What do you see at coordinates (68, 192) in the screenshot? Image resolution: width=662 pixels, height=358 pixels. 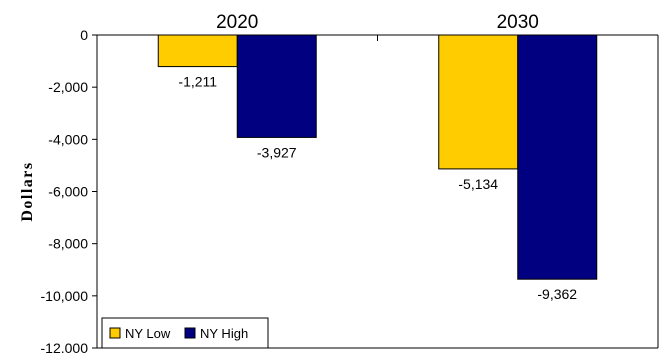 I see `y-tick-label: -6,000` at bounding box center [68, 192].